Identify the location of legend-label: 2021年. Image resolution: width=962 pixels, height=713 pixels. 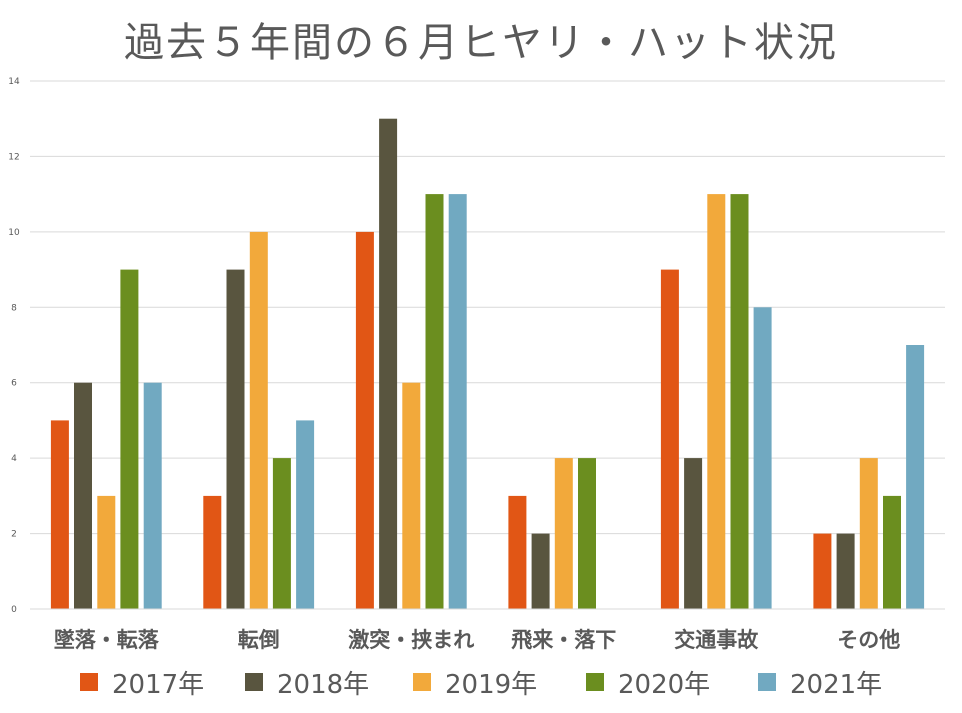
(836, 684).